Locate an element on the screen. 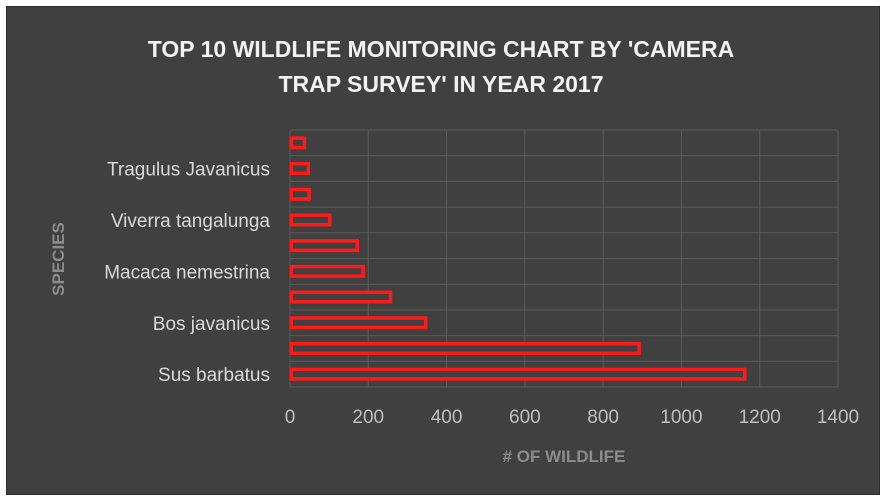 The width and height of the screenshot is (884, 499). x-tick-label-7: 1400 is located at coordinates (838, 417).